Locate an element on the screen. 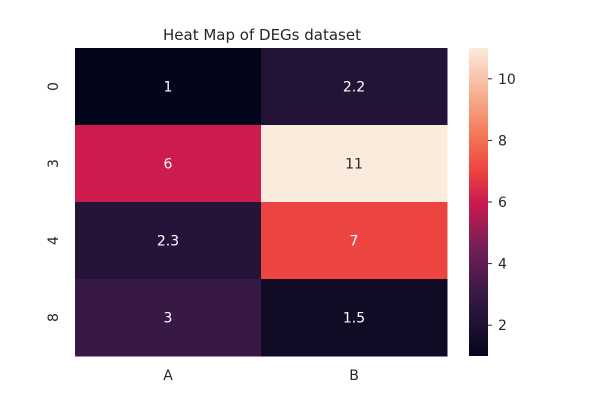  heatmap-cell-3-B is located at coordinates (354, 164).